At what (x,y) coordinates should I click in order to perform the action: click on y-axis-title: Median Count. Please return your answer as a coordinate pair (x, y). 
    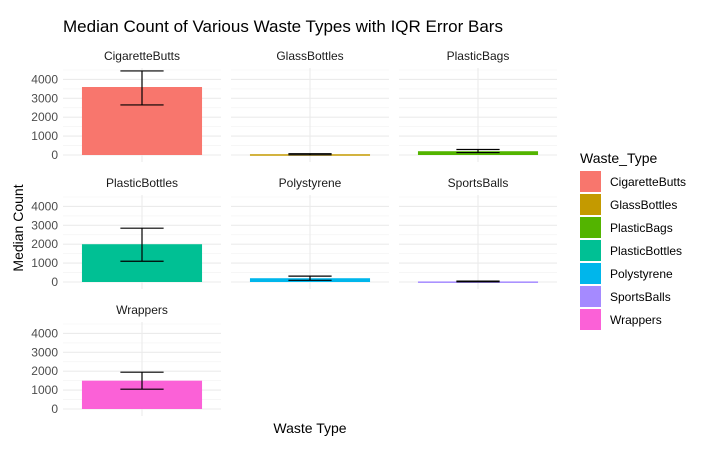
    Looking at the image, I should click on (18, 227).